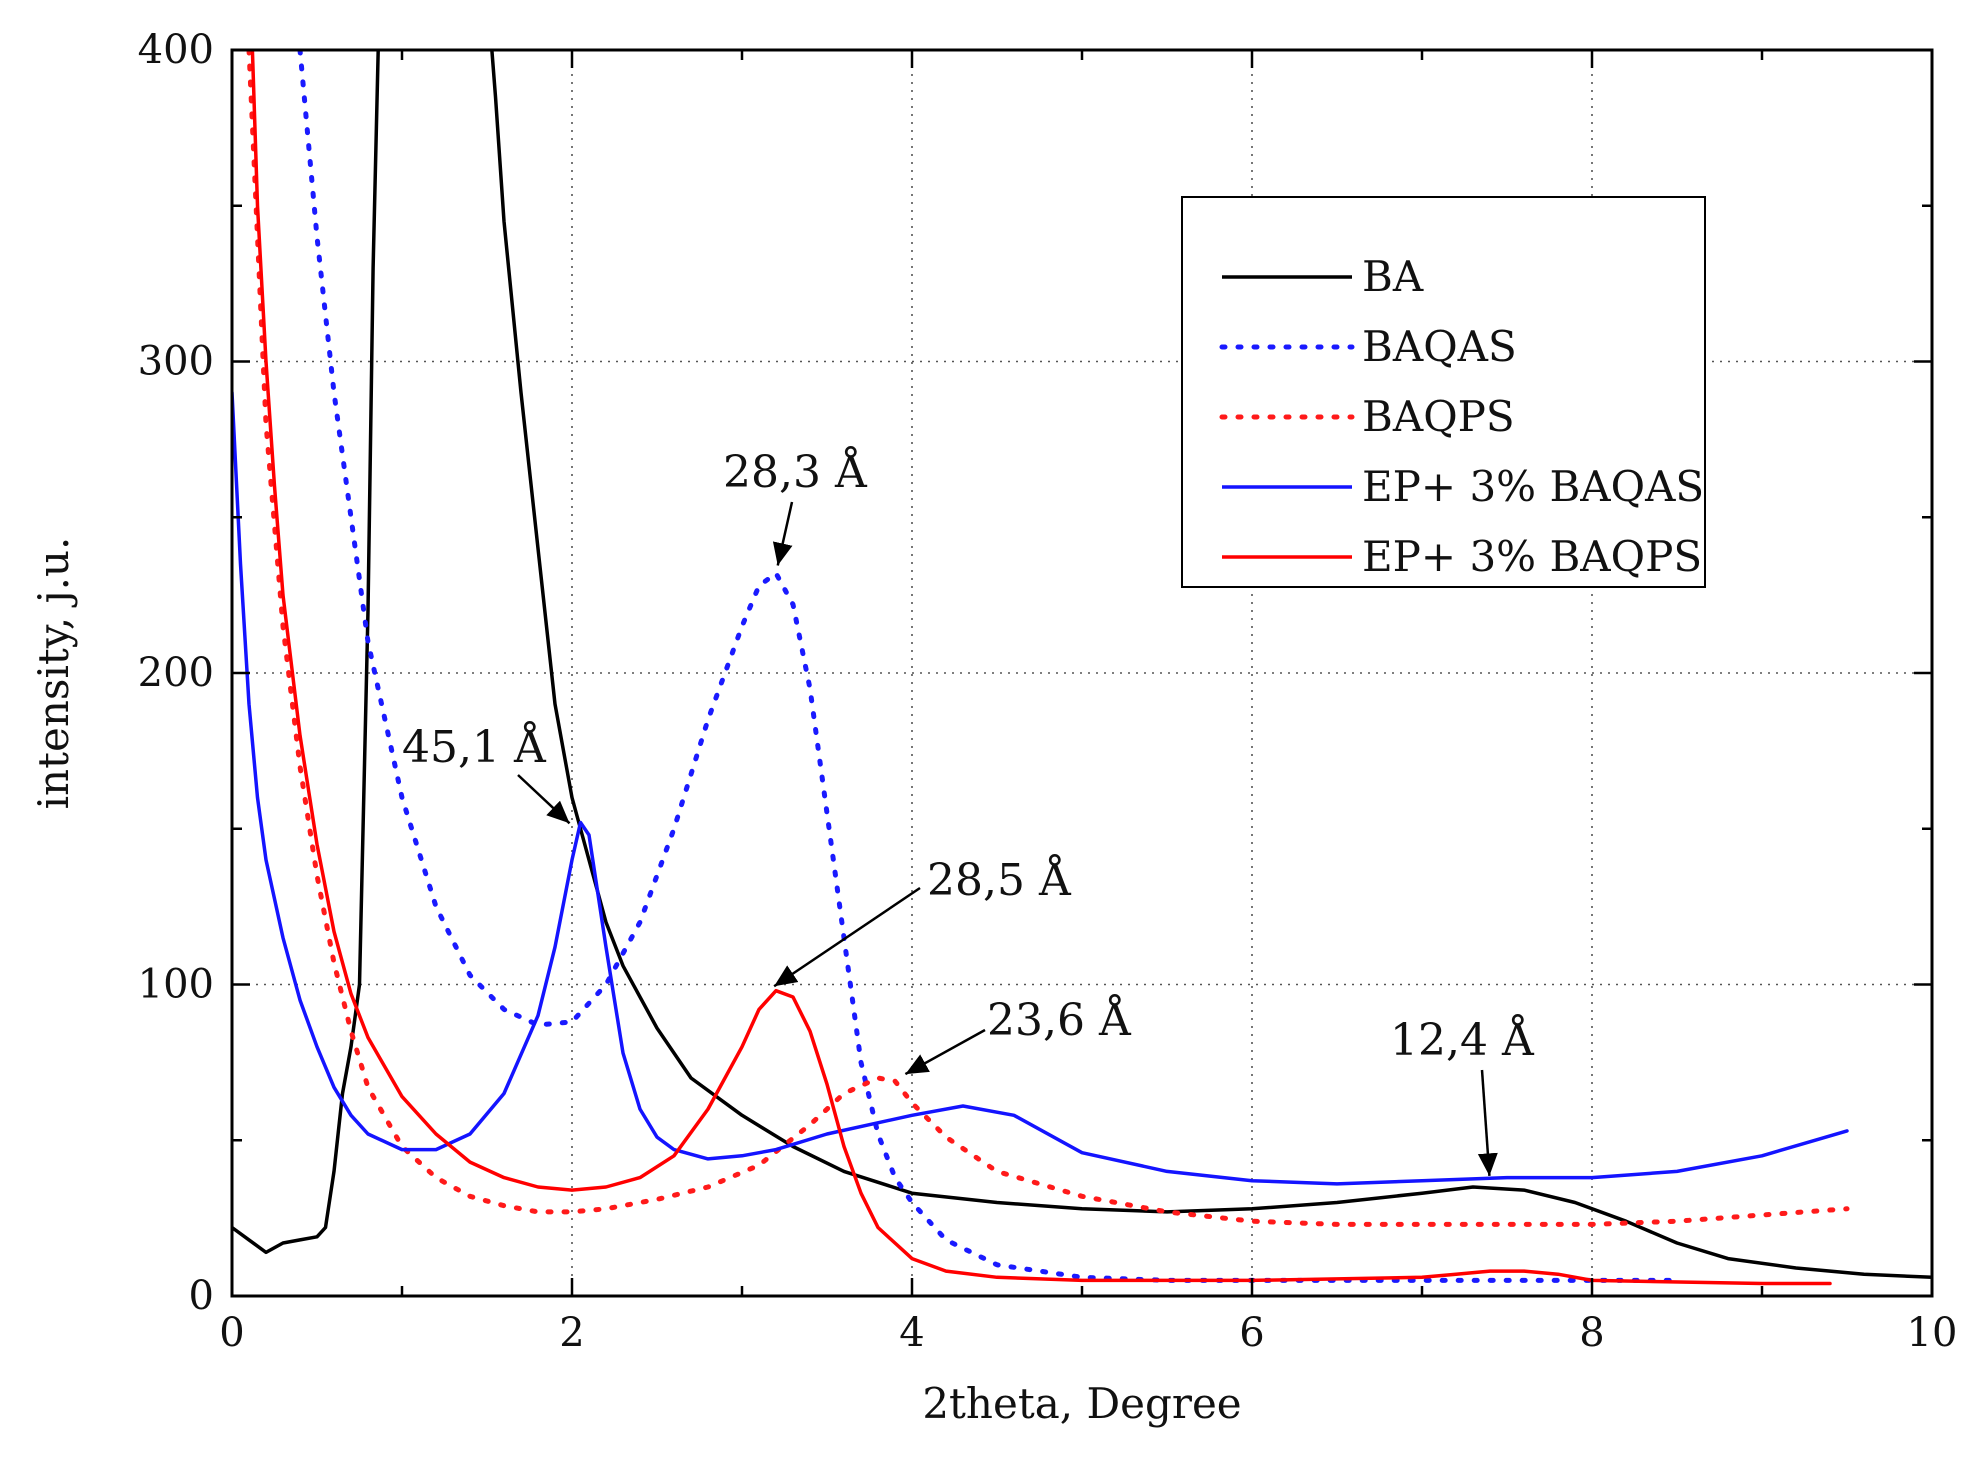  Describe the element at coordinates (1438, 416) in the screenshot. I see `legend-label-baqps: BAQPS` at that location.